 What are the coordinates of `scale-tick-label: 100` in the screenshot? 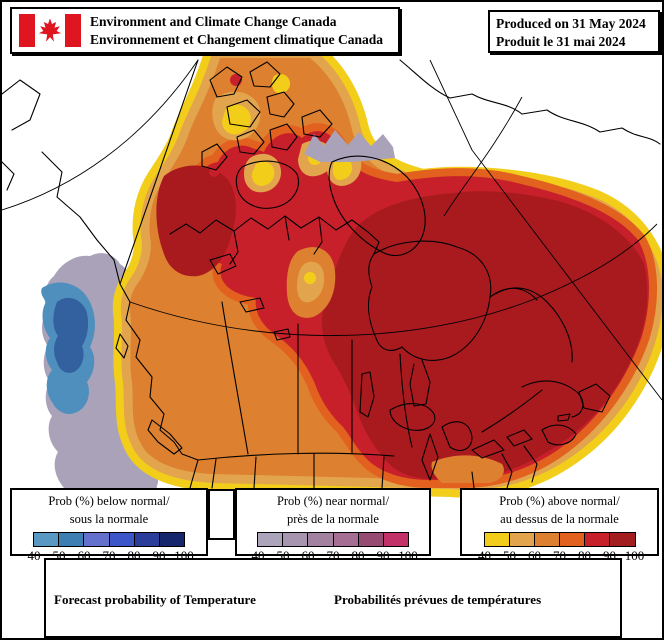 It's located at (634, 555).